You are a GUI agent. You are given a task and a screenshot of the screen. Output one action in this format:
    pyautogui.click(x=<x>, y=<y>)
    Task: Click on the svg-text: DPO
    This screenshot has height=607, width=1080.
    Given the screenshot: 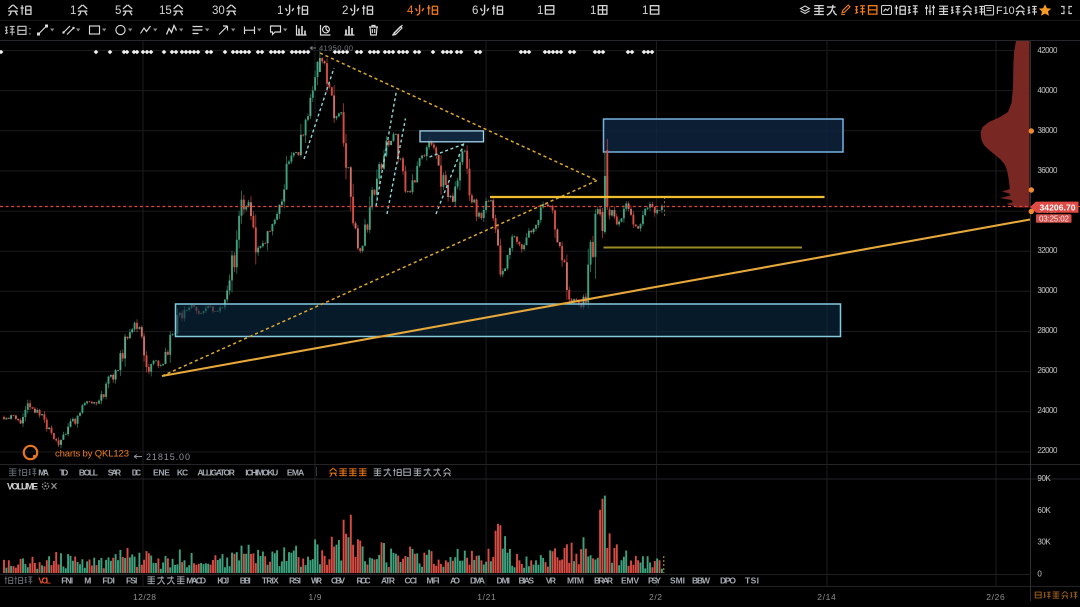 What is the action you would take?
    pyautogui.click(x=728, y=581)
    